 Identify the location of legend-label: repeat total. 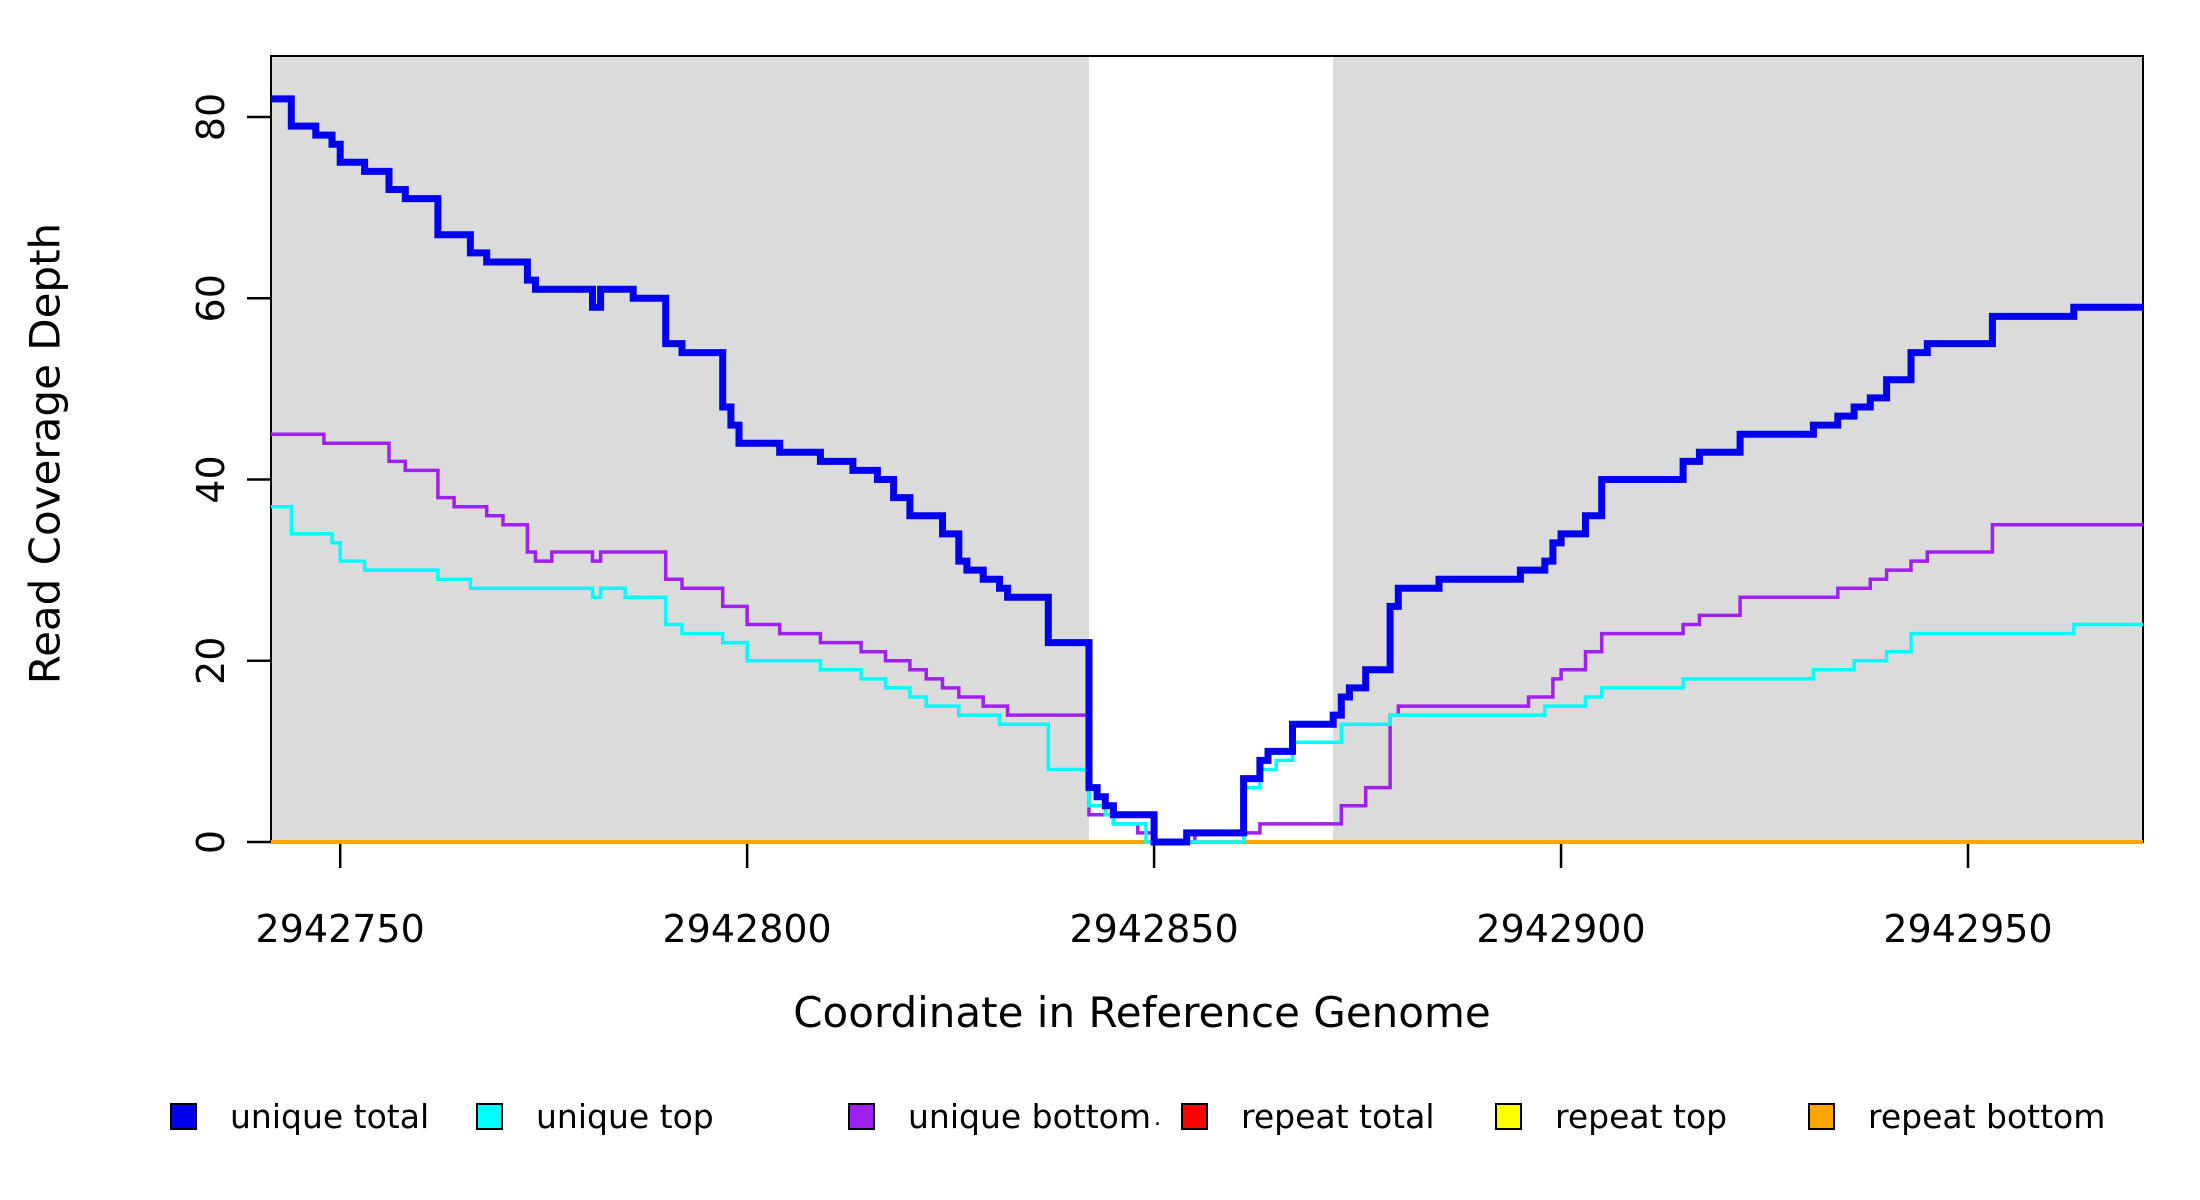
(1338, 1116).